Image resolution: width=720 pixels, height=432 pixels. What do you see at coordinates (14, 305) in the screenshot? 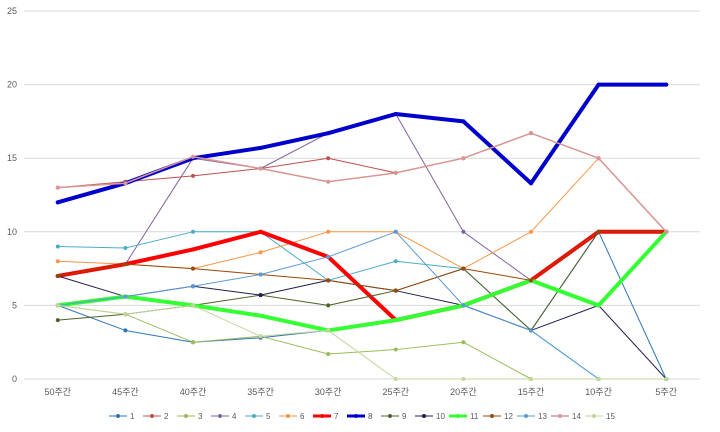
I see `y-tick-label: 5` at bounding box center [14, 305].